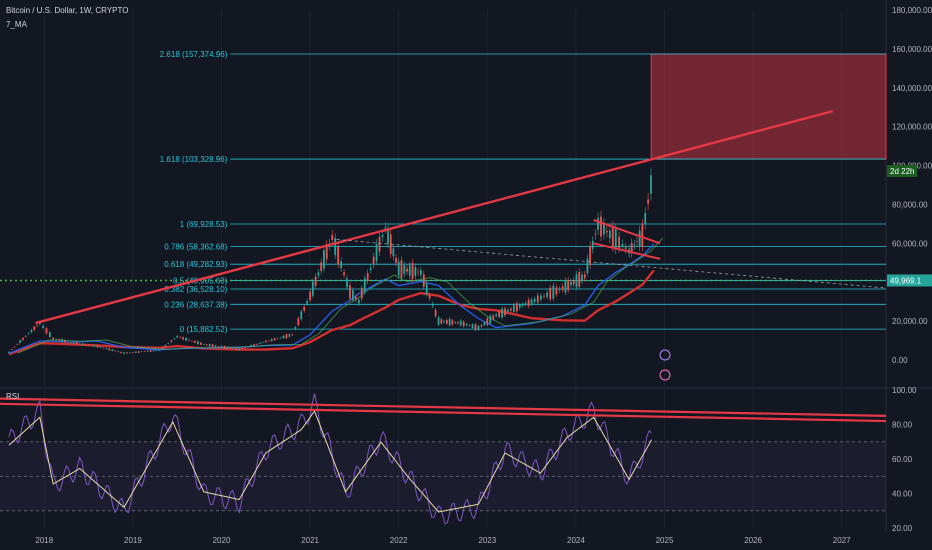 The height and width of the screenshot is (550, 932). I want to click on lightning-icon, so click(665, 375).